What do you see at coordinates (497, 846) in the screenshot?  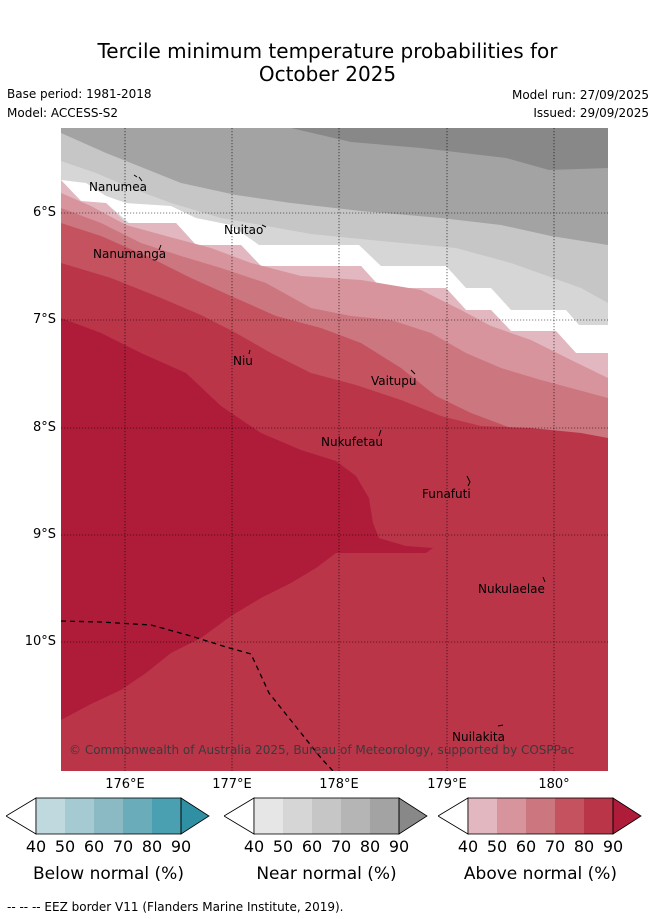 I see `cb-above-tick: 50` at bounding box center [497, 846].